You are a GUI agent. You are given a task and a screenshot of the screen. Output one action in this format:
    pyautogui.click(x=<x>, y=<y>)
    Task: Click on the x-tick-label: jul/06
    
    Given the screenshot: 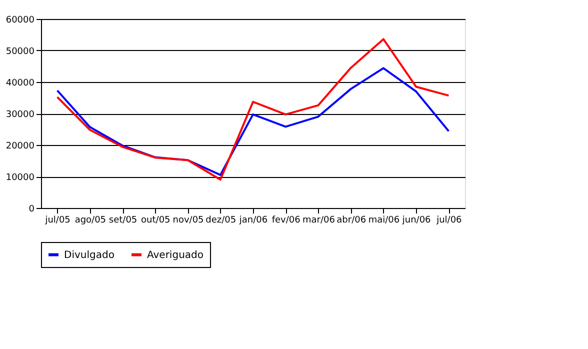 What is the action you would take?
    pyautogui.click(x=449, y=221)
    